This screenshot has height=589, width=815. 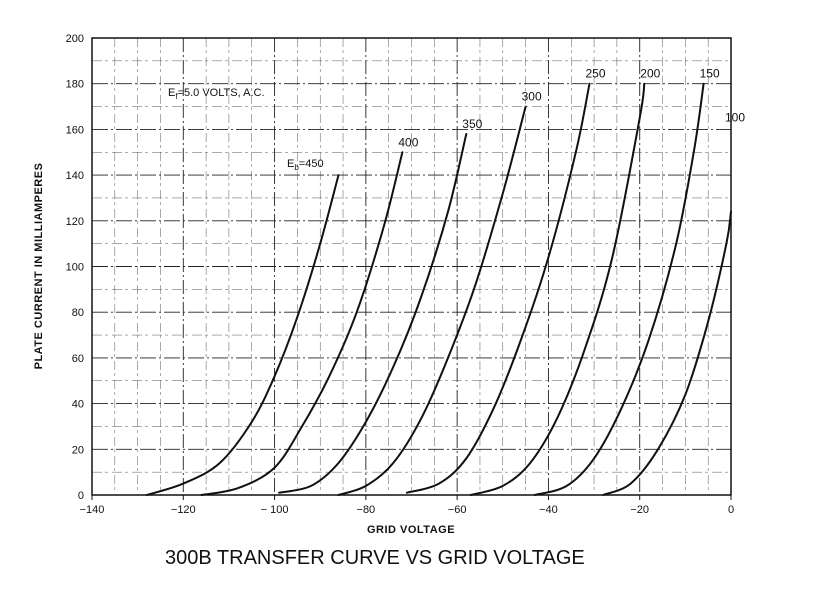 What do you see at coordinates (75, 176) in the screenshot?
I see `y-tick-label: 140` at bounding box center [75, 176].